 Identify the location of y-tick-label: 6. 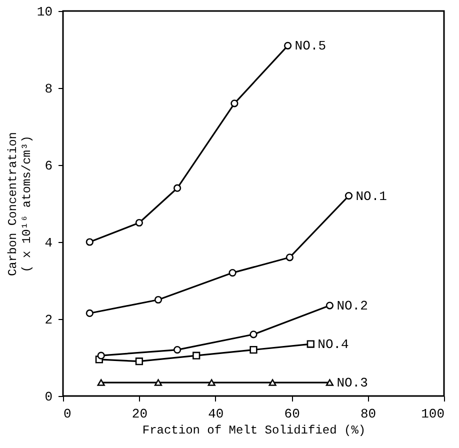
(48, 166).